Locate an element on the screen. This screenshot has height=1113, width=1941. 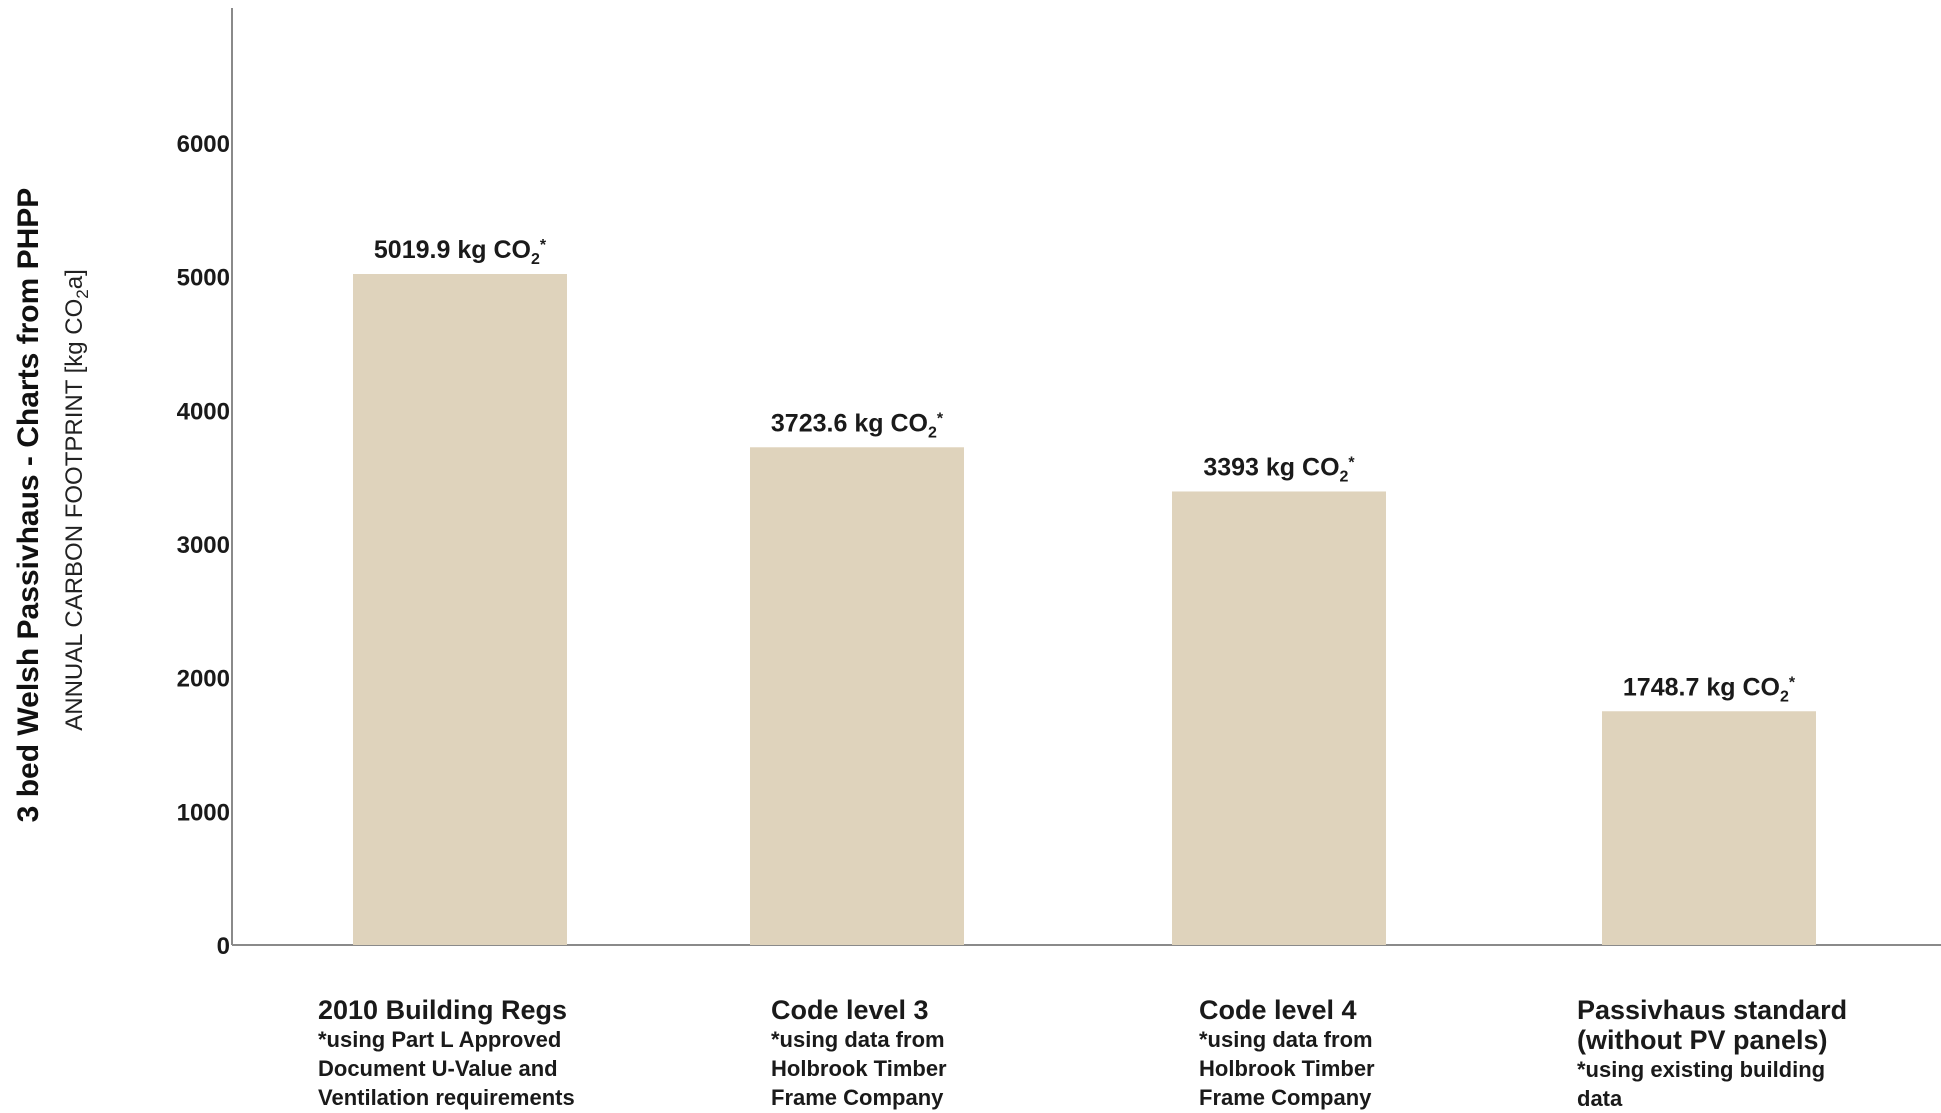
category-title: (without PV panels) is located at coordinates (1702, 1040).